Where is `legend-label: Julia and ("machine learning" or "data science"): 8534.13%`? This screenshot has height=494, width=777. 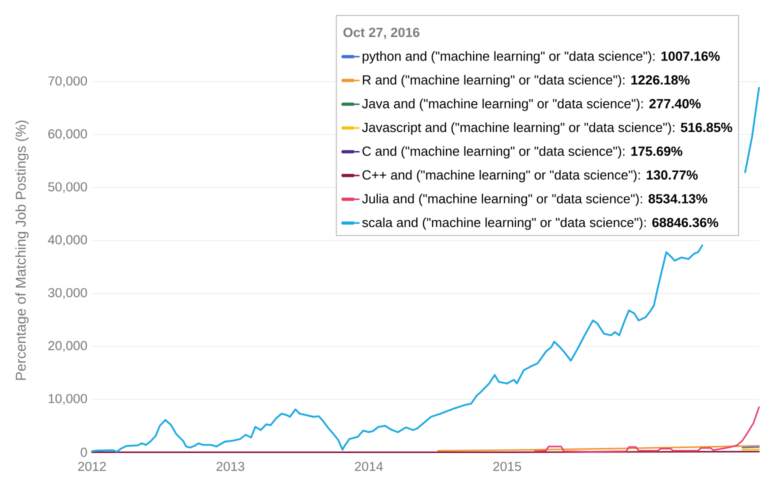
legend-label: Julia and ("machine learning" or "data science"): 8534.13% is located at coordinates (535, 200).